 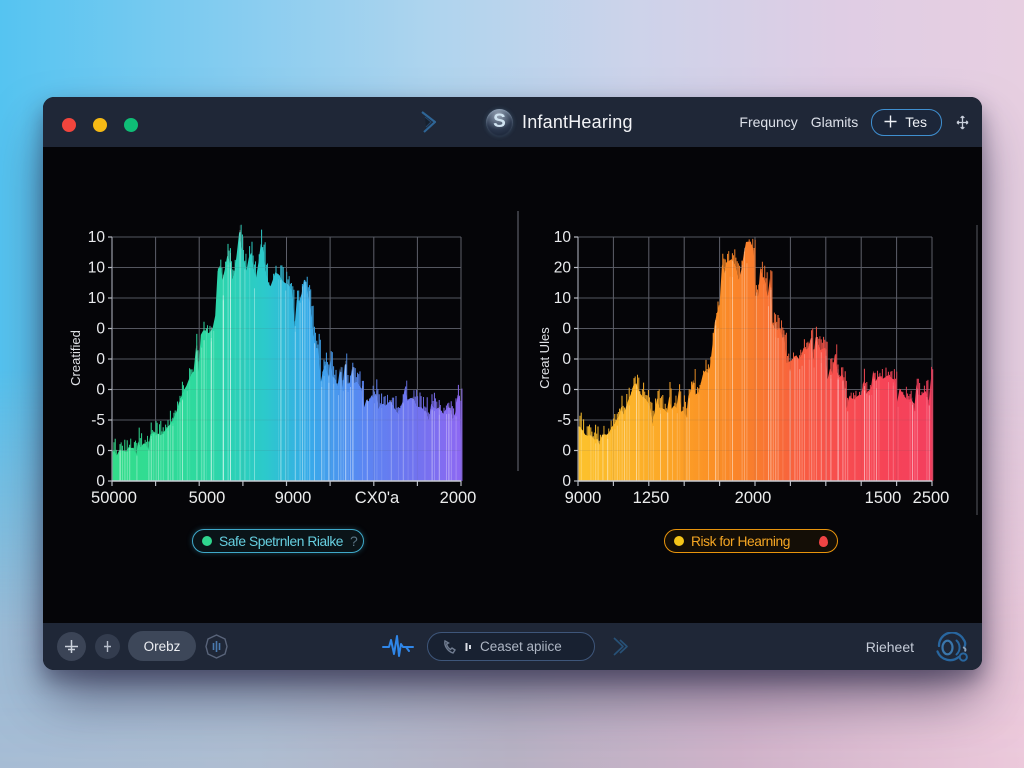 What do you see at coordinates (544, 358) in the screenshot?
I see `svg-text: Creat Ules` at bounding box center [544, 358].